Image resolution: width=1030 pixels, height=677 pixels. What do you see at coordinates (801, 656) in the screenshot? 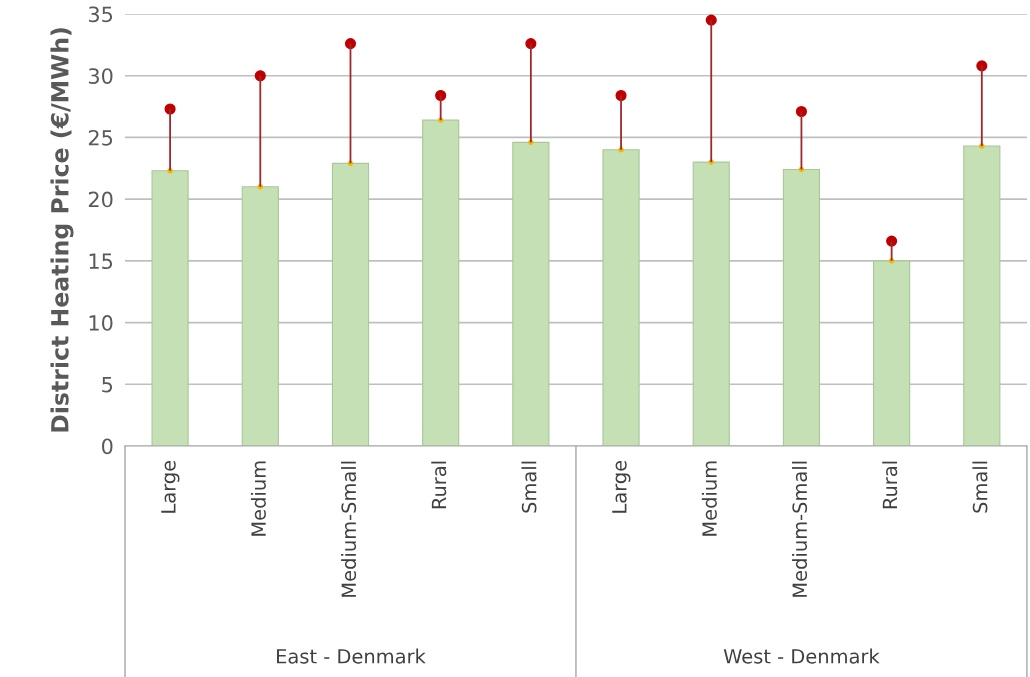
I see `text: West - Denmark` at bounding box center [801, 656].